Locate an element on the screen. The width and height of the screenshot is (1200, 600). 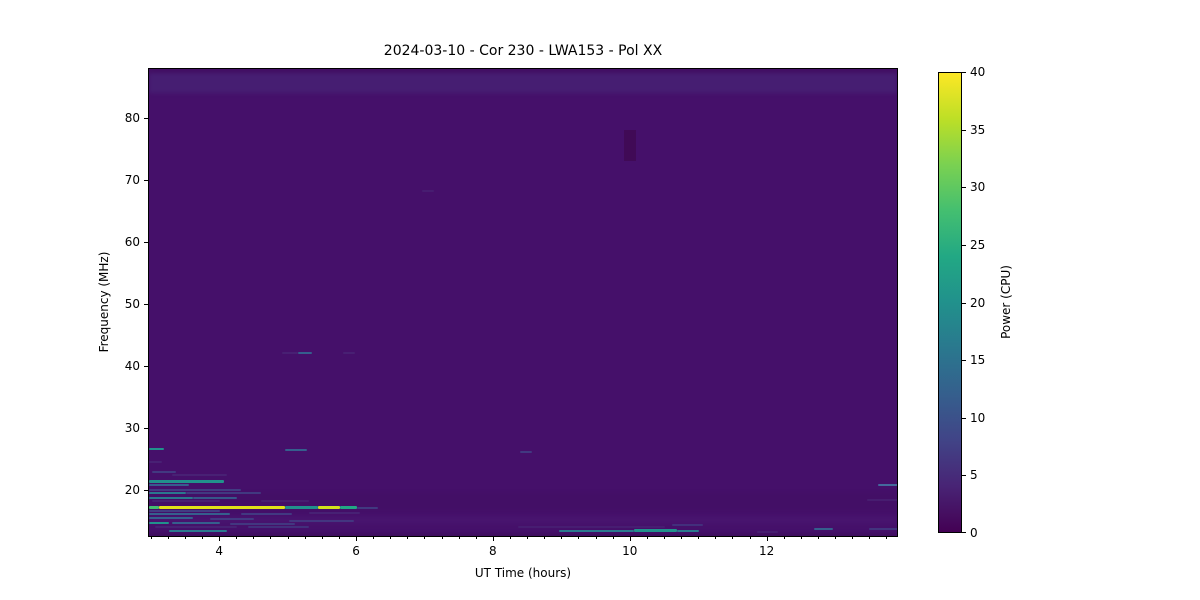
colorbar-tick-label: 5 is located at coordinates (974, 475).